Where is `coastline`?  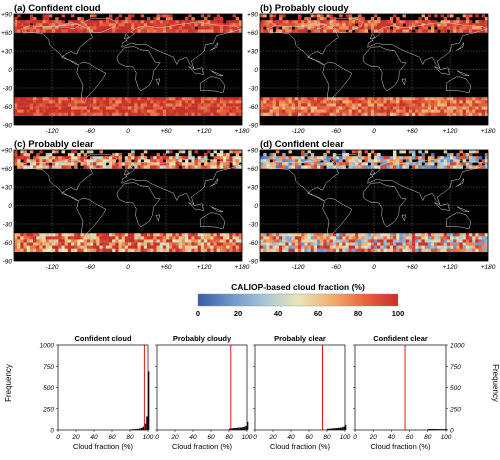 coastline is located at coordinates (182, 45).